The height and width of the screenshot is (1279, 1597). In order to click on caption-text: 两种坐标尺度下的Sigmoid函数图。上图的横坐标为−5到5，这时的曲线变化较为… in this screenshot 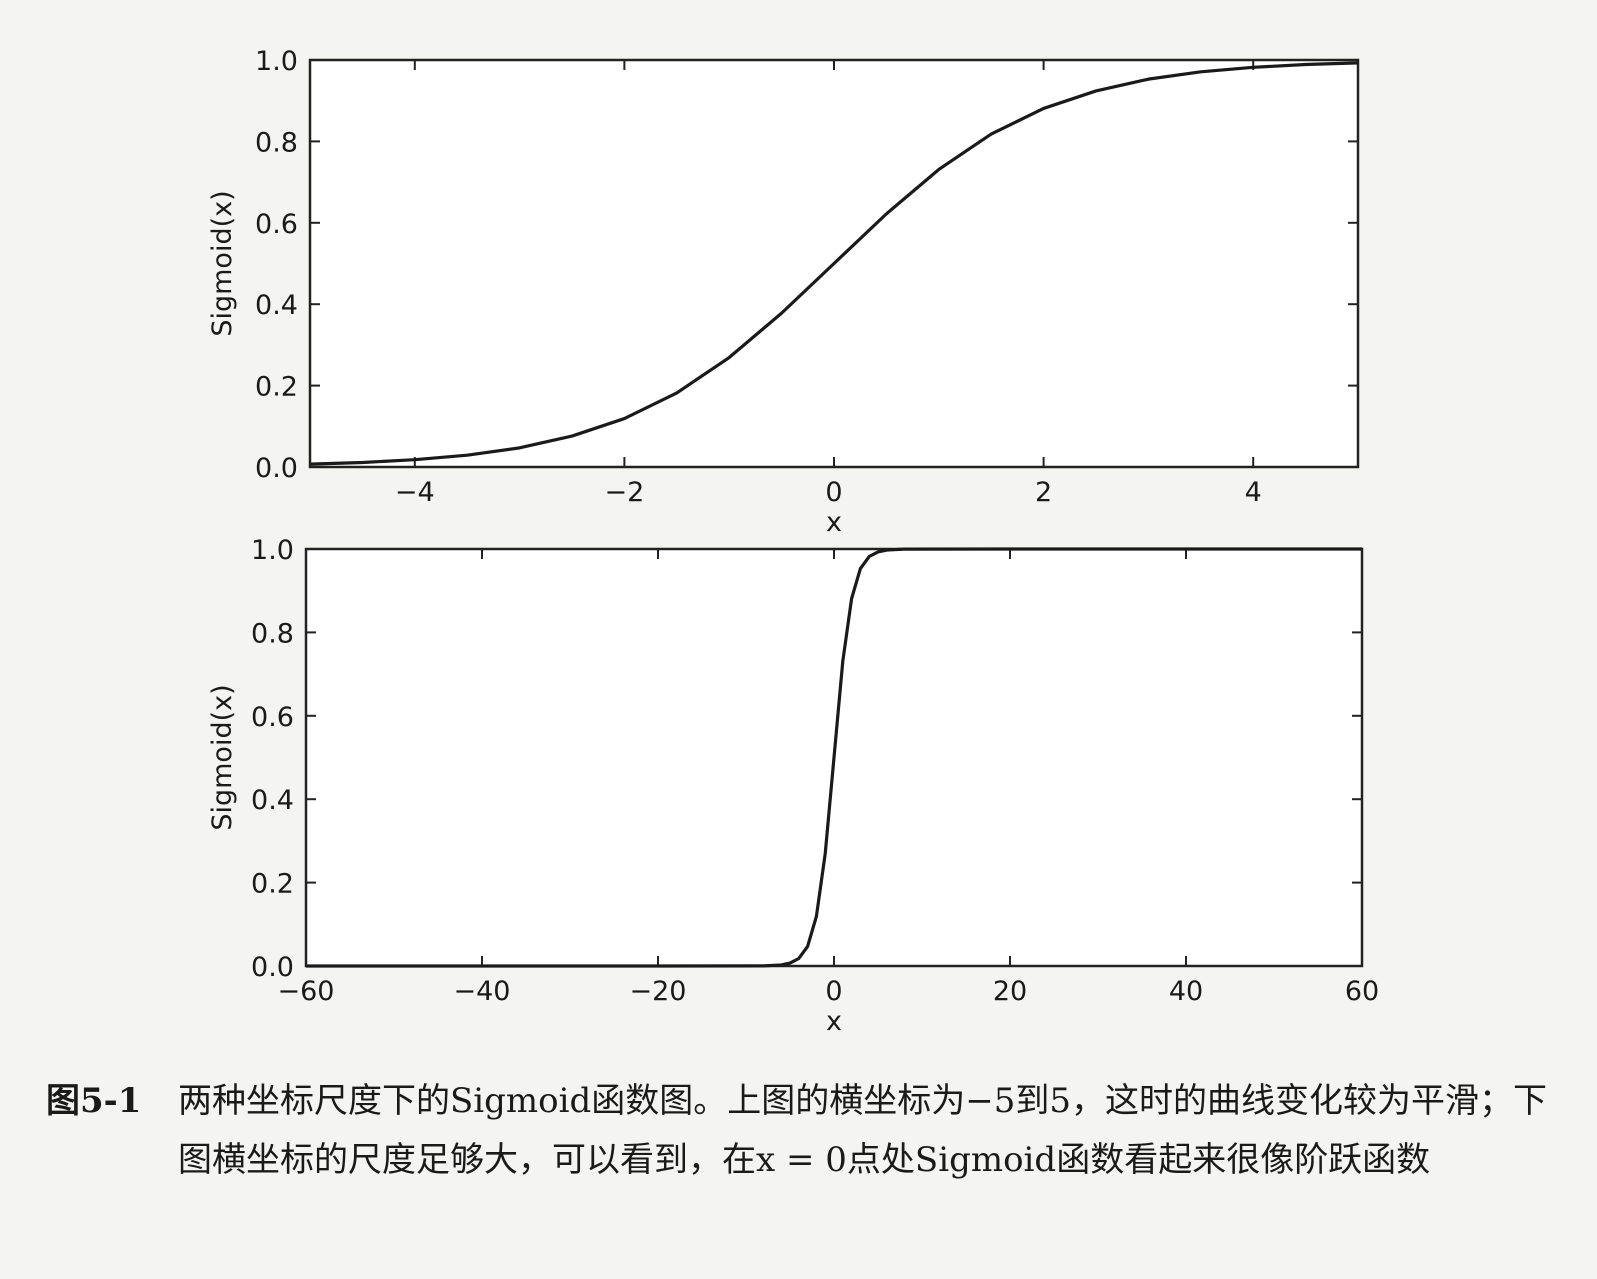, I will do `click(863, 1130)`.